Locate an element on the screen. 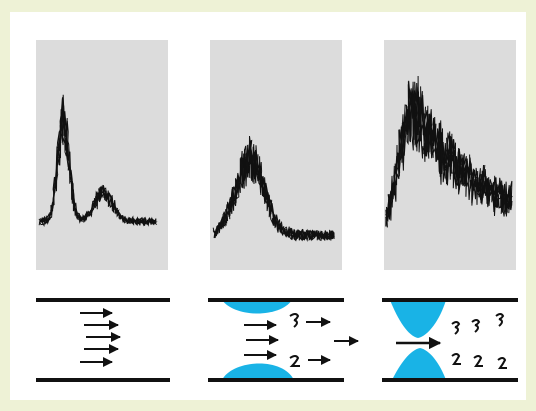  pipe-laminar is located at coordinates (103, 340).